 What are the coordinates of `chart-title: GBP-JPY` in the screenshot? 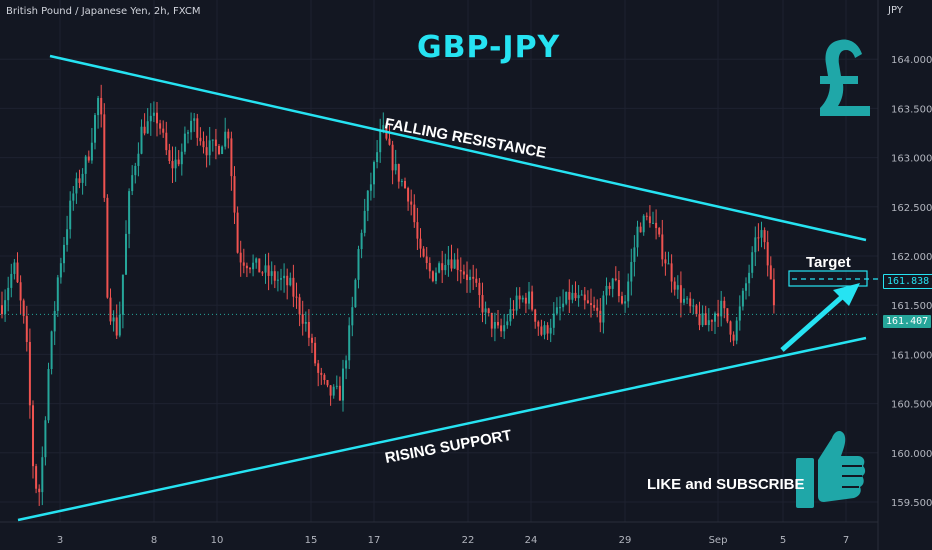 It's located at (489, 47).